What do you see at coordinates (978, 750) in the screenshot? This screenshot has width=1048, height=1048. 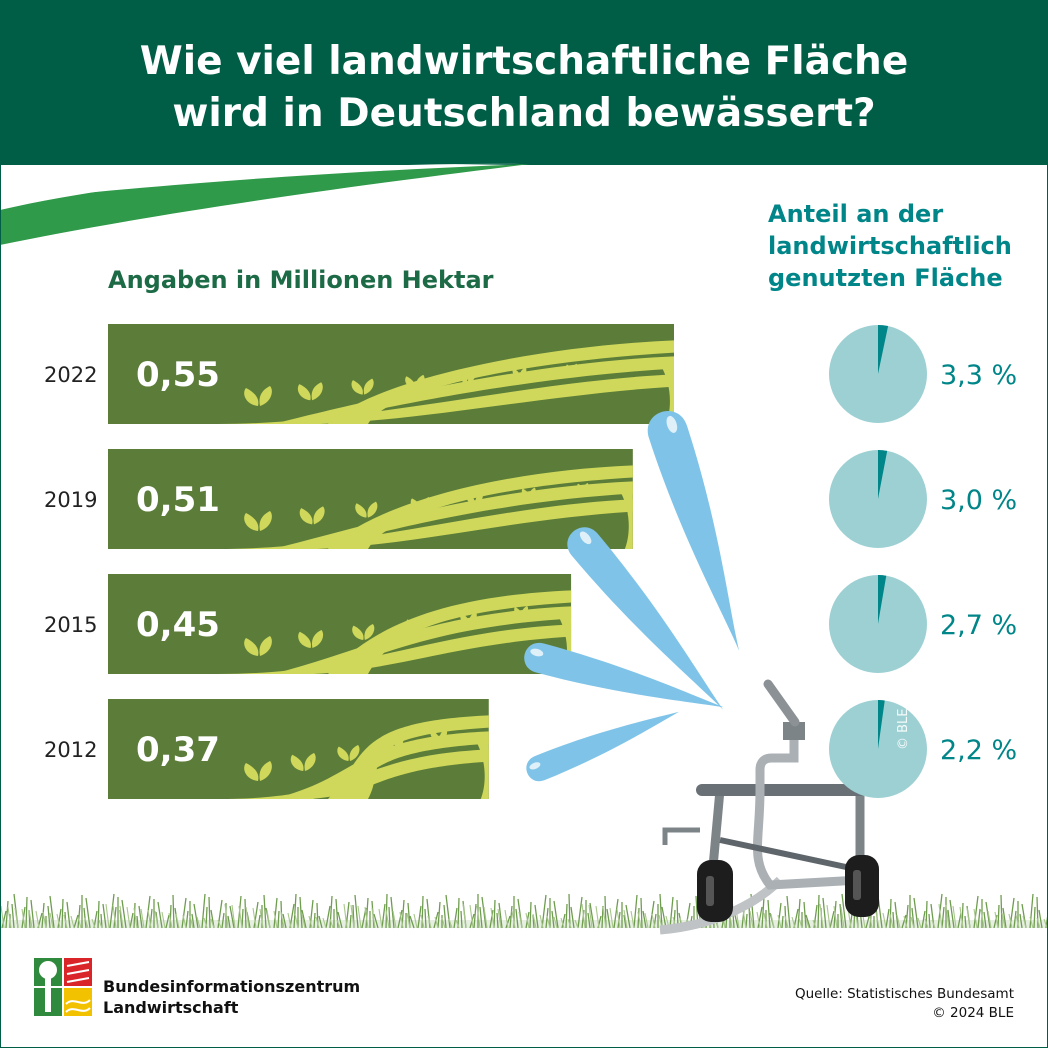 I see `pie-value-label: 2,2 %` at bounding box center [978, 750].